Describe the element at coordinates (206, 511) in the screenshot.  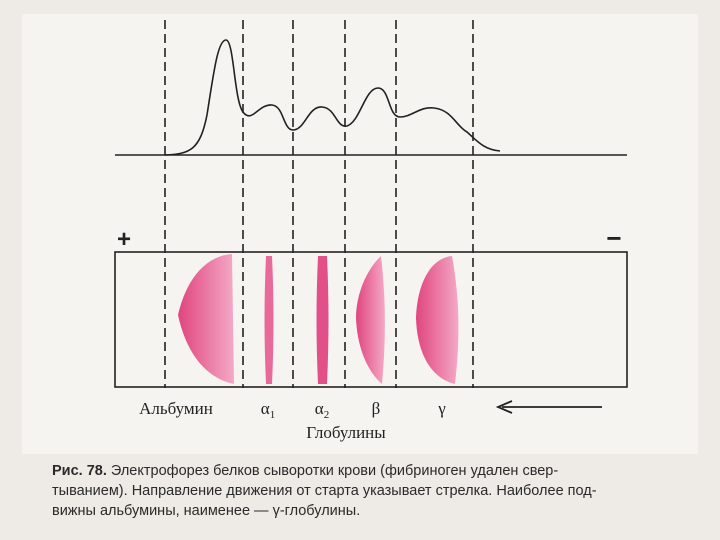
I see `caption-line: вижны альбумины, наименее — γ-глобулины.` at that location.